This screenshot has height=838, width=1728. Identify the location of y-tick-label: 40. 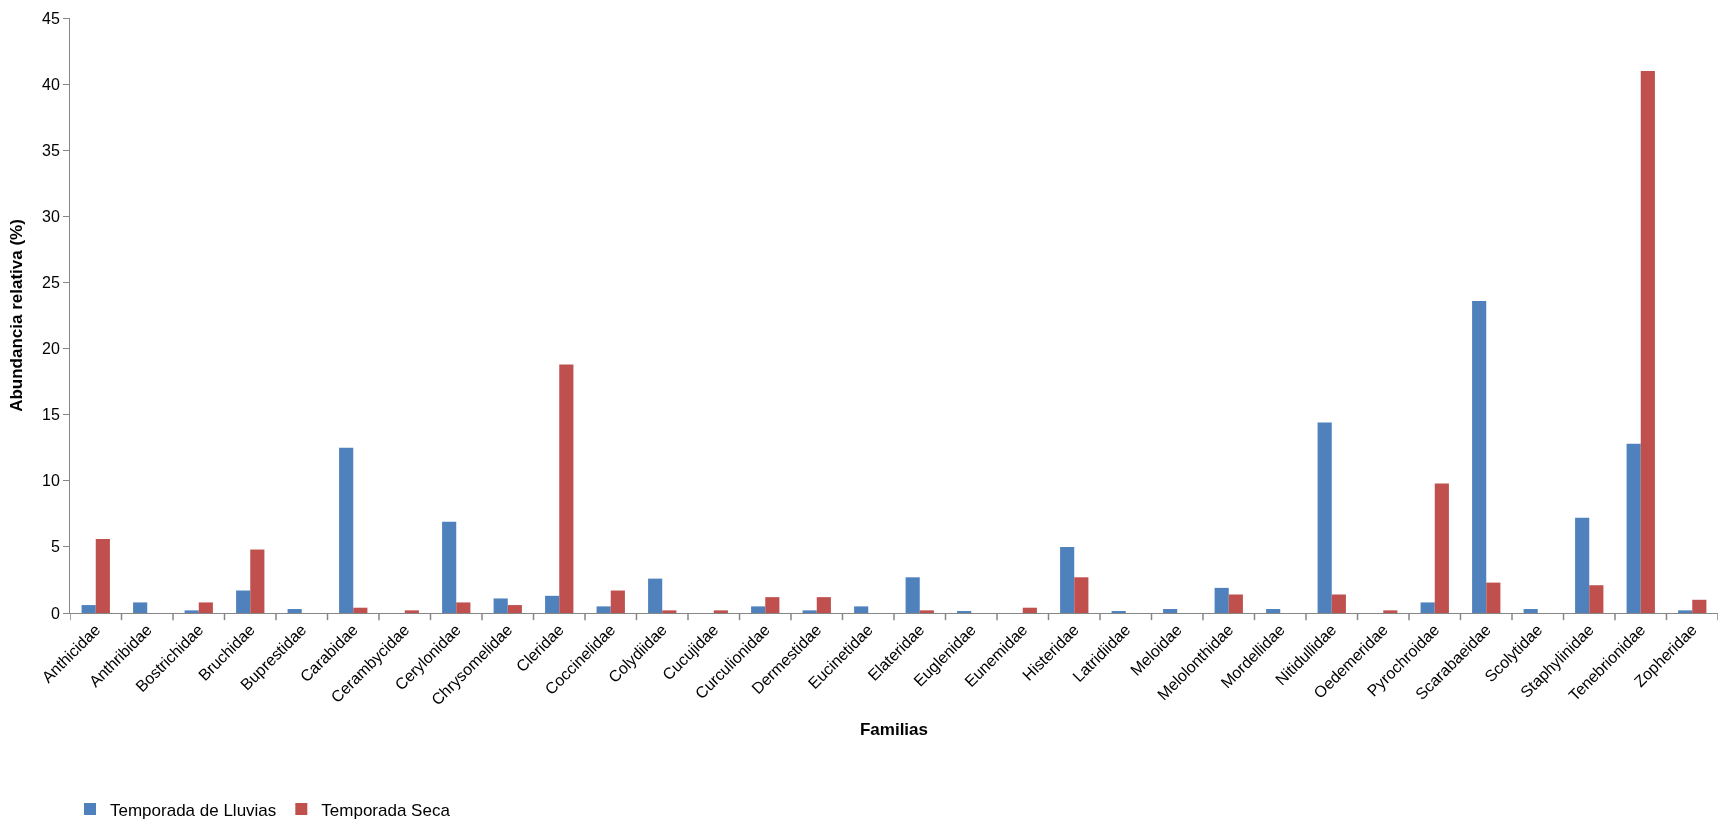
(51, 84).